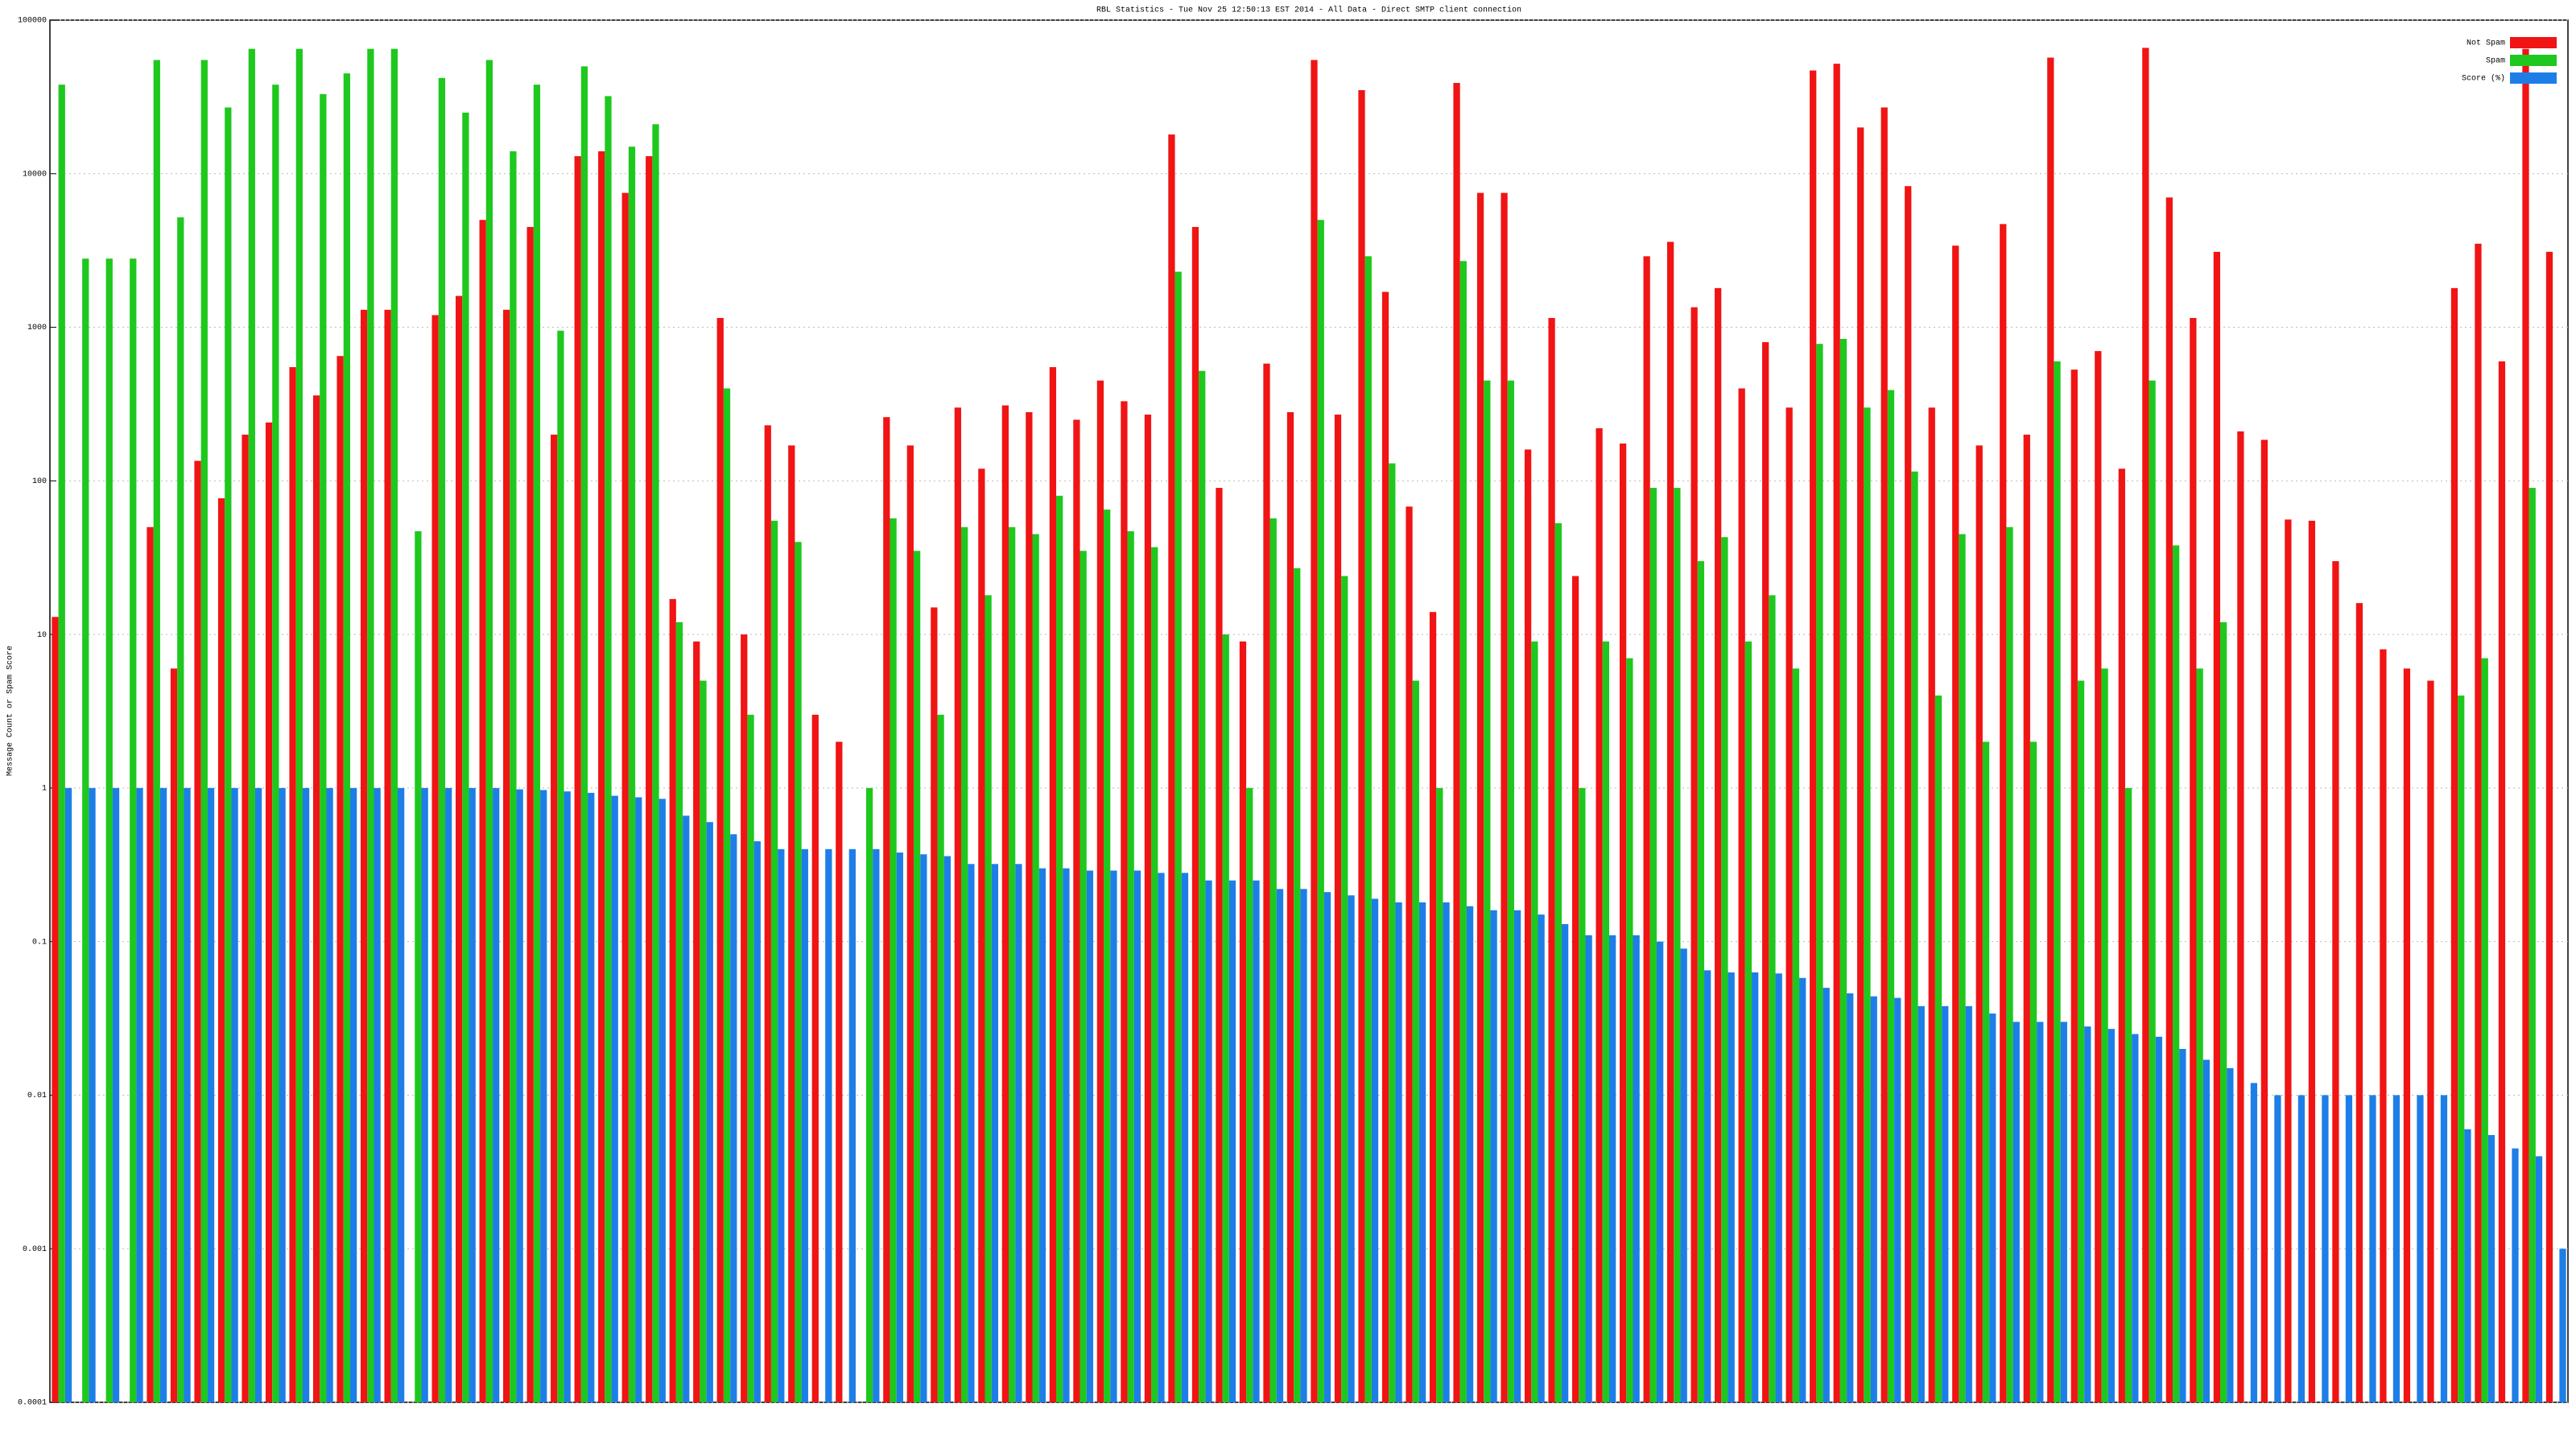  I want to click on legend-label: Score (%), so click(2483, 79).